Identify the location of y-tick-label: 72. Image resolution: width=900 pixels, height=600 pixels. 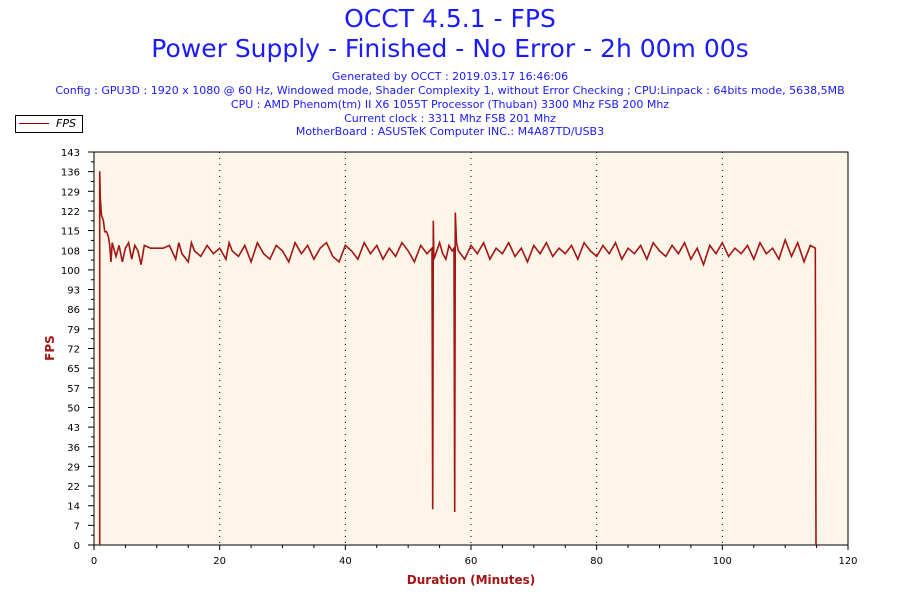
(73, 350).